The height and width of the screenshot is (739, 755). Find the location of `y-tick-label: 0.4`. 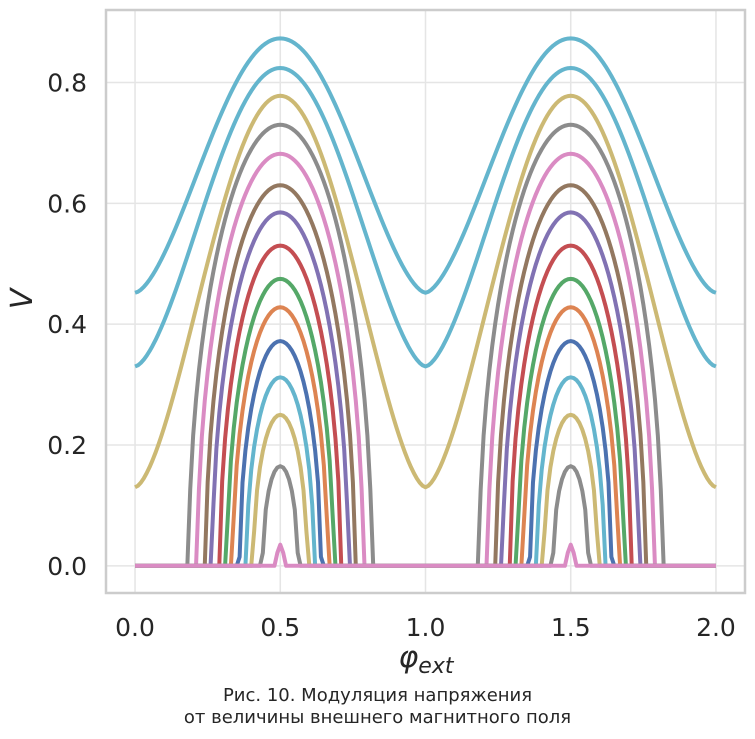

y-tick-label: 0.4 is located at coordinates (67, 324).